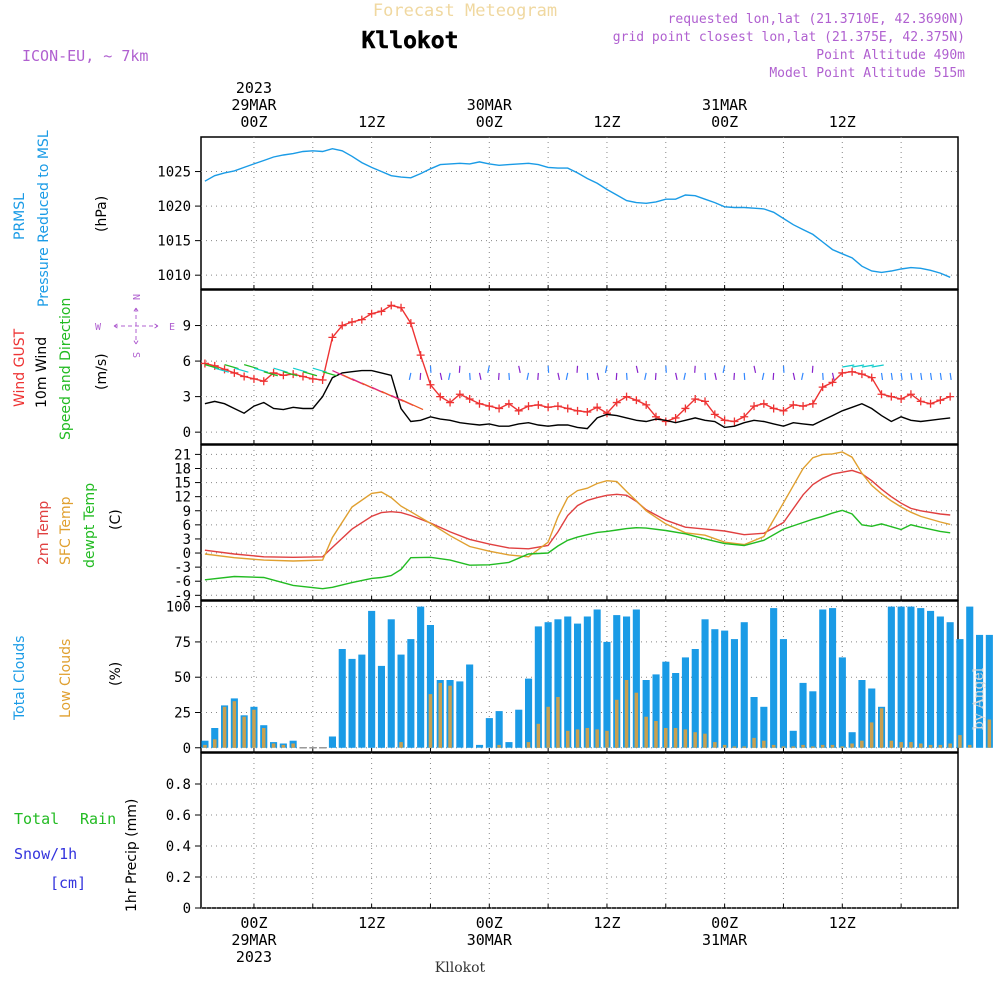 Image resolution: width=1000 pixels, height=1000 pixels. Describe the element at coordinates (254, 105) in the screenshot. I see `top-time-label: 29MAR` at that location.